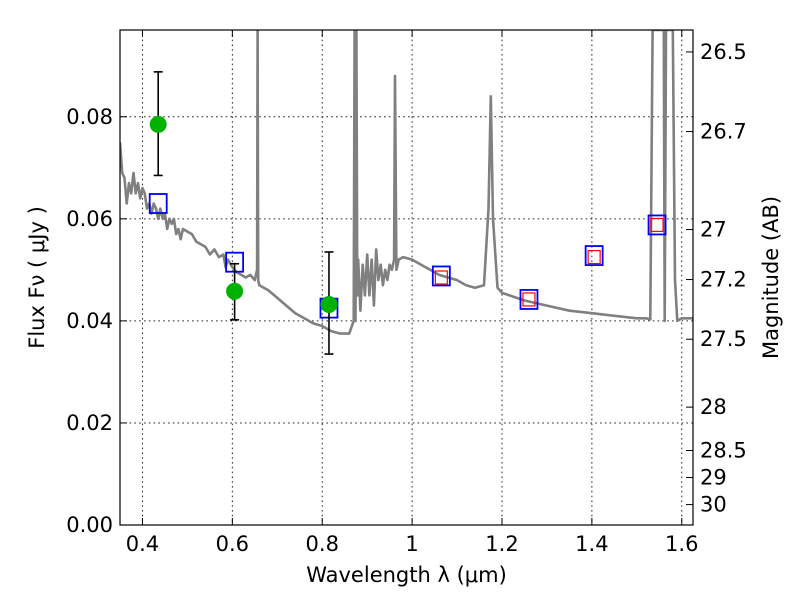 The width and height of the screenshot is (800, 600). Describe the element at coordinates (501, 544) in the screenshot. I see `x-tick-label: 1.2` at that location.